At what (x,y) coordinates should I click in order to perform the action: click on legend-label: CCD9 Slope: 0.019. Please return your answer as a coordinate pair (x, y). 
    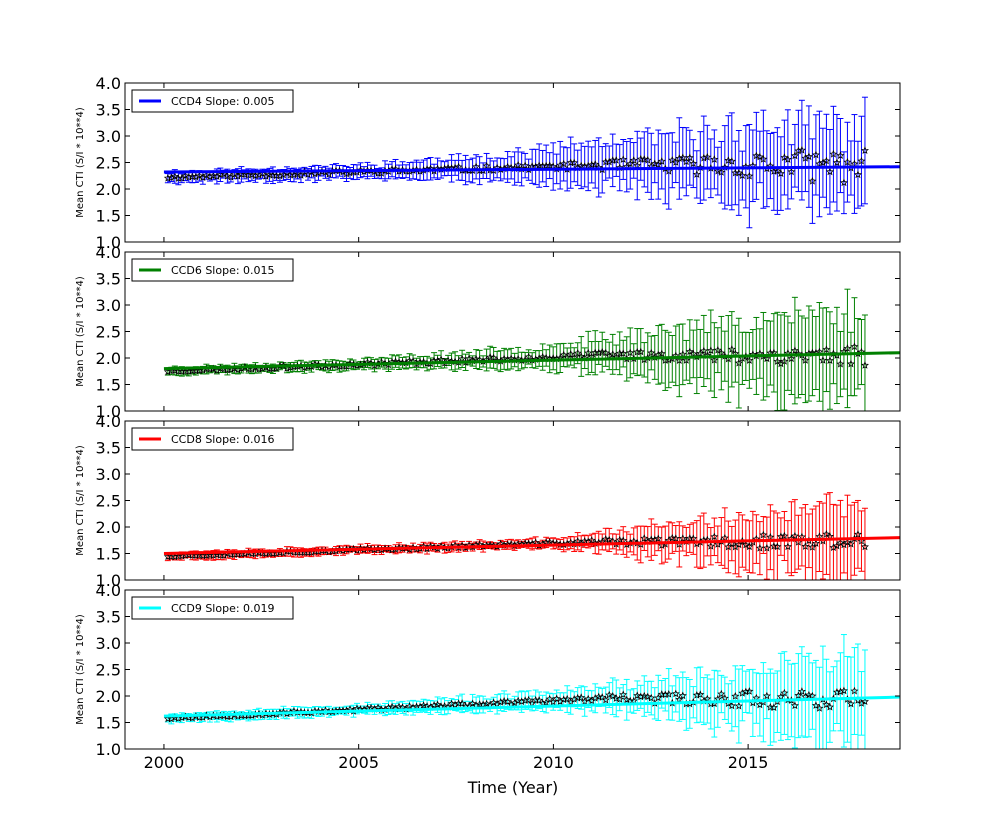
    Looking at the image, I should click on (223, 608).